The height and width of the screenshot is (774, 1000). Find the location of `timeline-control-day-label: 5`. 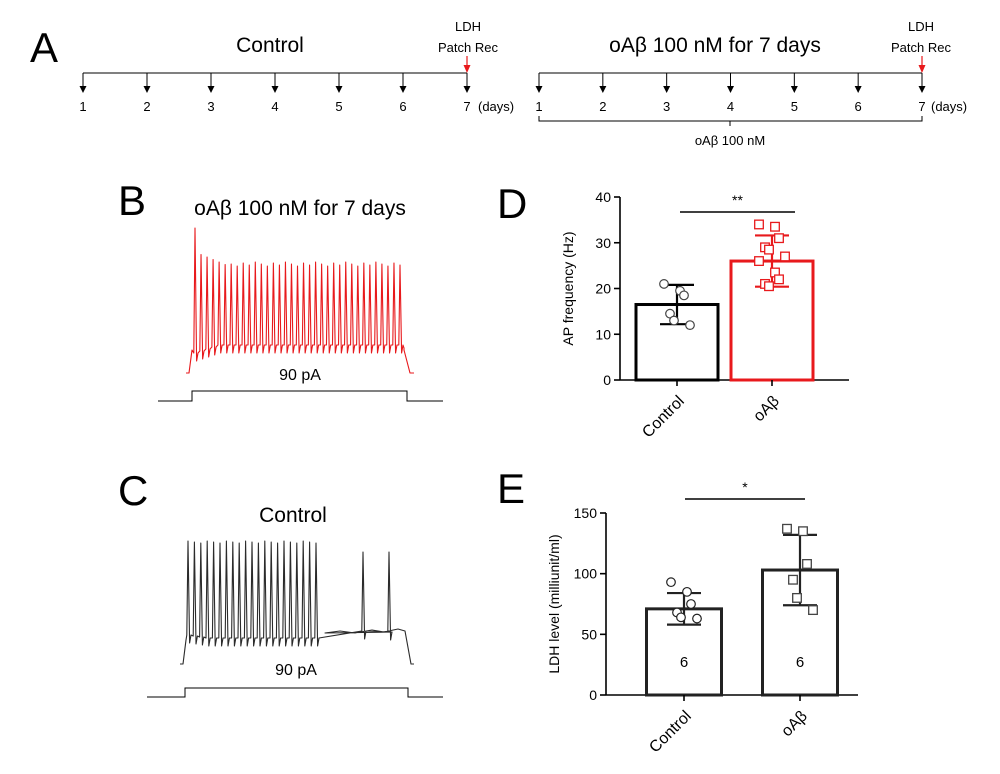

timeline-control-day-label: 5 is located at coordinates (338, 106).